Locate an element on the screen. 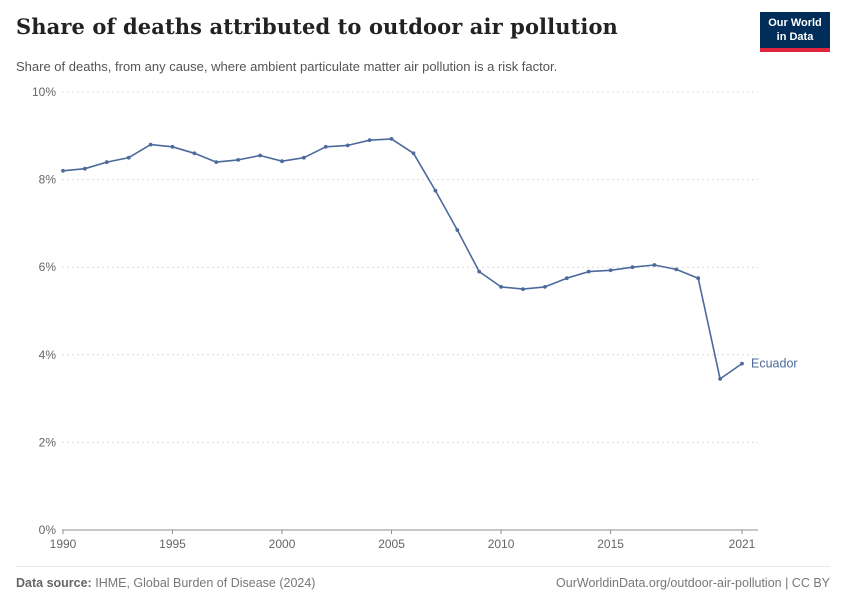 The height and width of the screenshot is (600, 850). owid-logo-line2: in Data is located at coordinates (795, 36).